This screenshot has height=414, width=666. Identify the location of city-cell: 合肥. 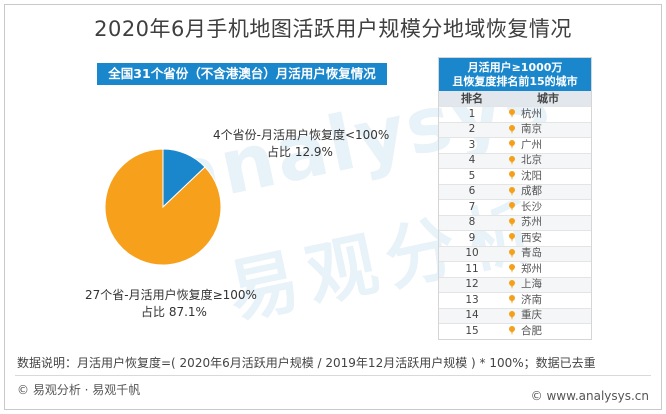
(531, 330).